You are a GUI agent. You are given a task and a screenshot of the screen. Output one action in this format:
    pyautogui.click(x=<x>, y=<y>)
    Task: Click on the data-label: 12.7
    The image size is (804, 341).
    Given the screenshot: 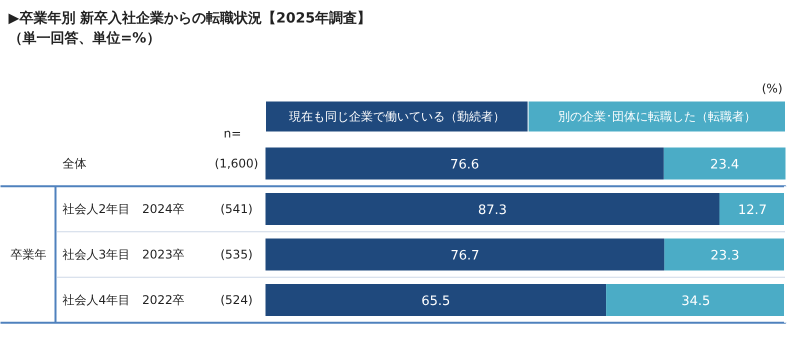 What is the action you would take?
    pyautogui.click(x=752, y=210)
    